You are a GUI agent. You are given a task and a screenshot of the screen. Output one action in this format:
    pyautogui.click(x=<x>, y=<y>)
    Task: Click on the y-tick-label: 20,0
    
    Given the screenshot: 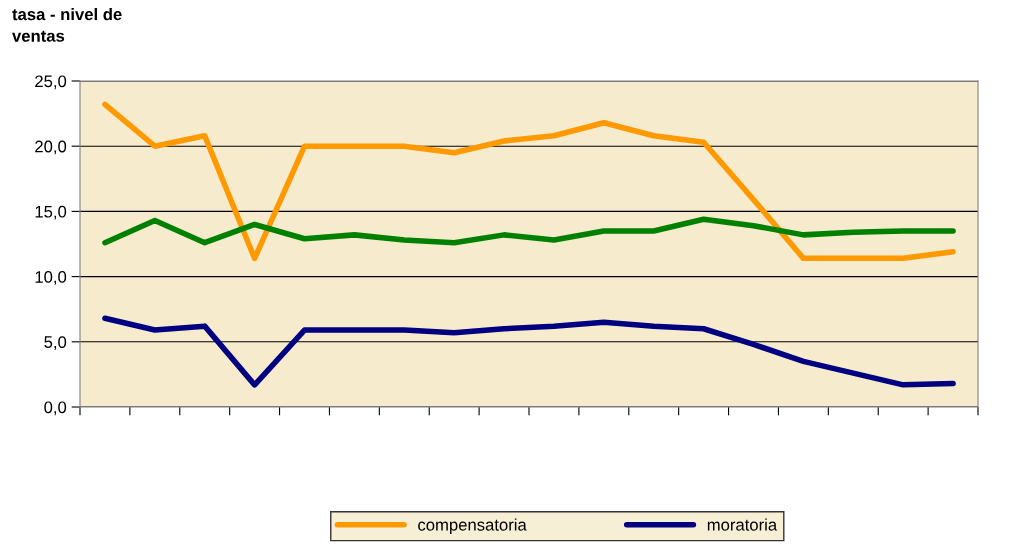 What is the action you would take?
    pyautogui.click(x=51, y=147)
    